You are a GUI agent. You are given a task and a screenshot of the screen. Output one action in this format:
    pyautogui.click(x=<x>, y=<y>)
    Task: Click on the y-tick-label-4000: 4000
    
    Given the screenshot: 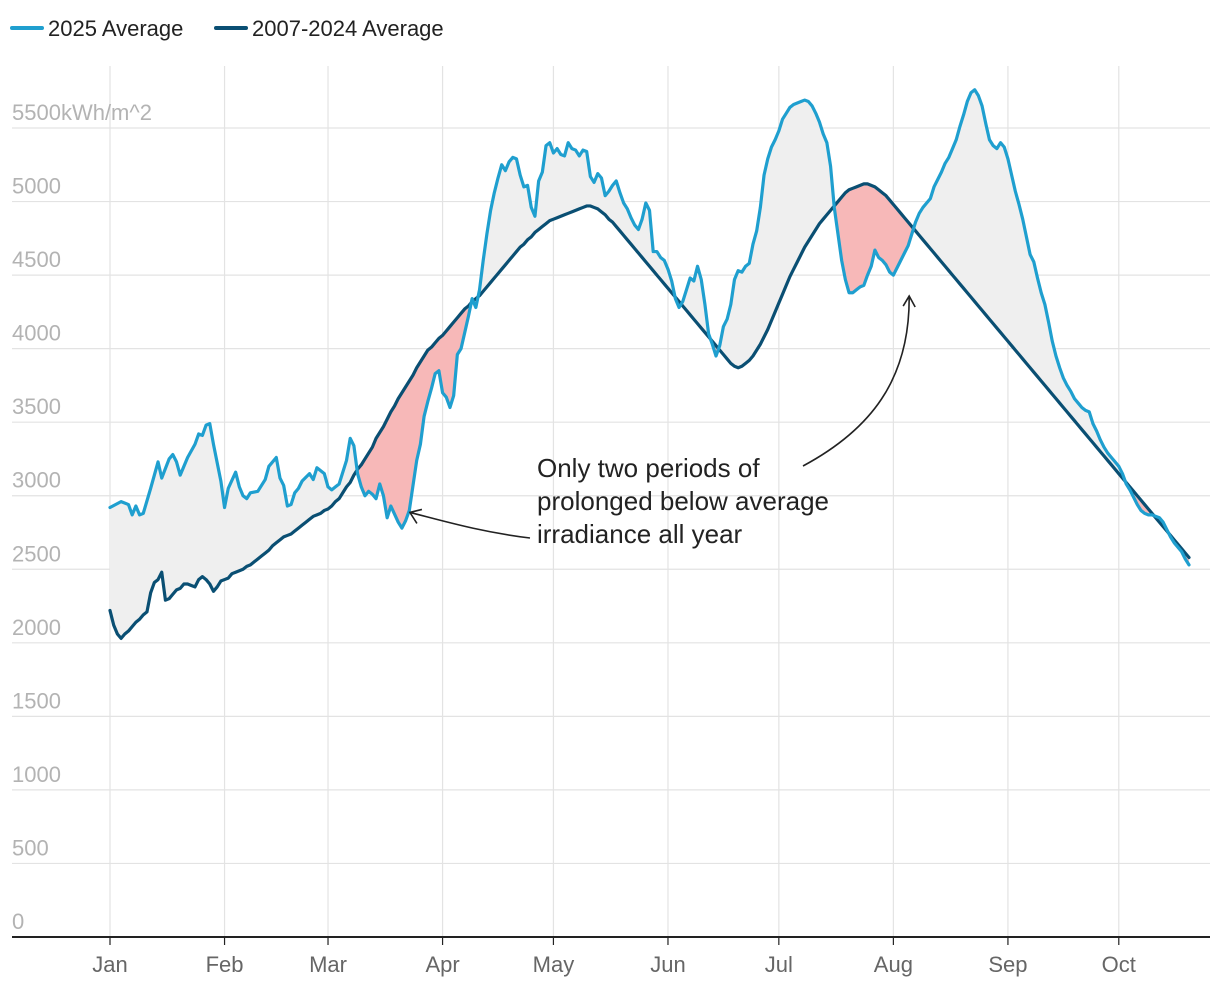 What is the action you would take?
    pyautogui.click(x=36, y=333)
    